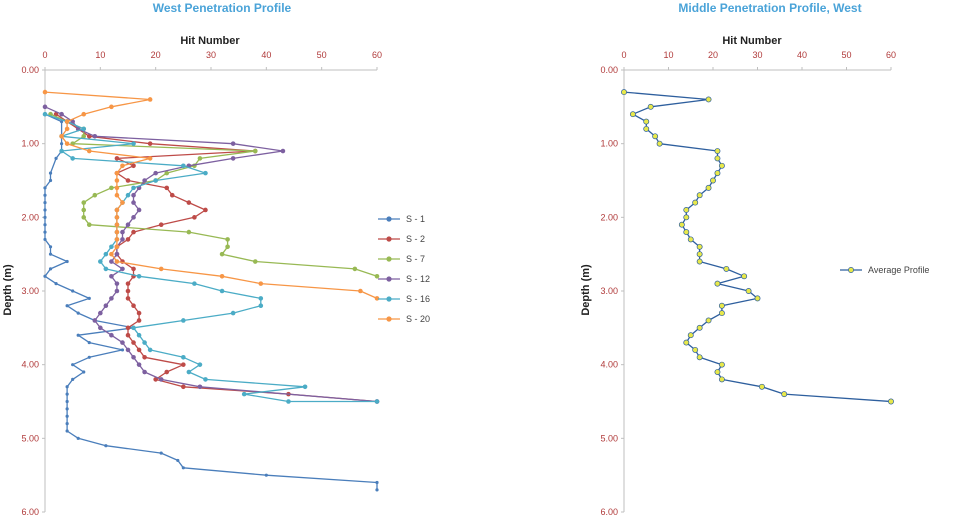  I want to click on x-tick-label: 0, so click(44, 55).